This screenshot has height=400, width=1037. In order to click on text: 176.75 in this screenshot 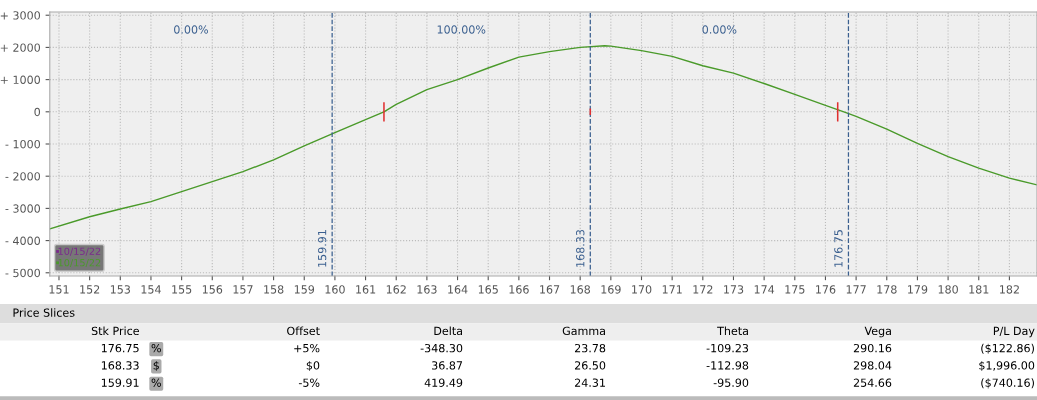, I will do `click(120, 348)`.